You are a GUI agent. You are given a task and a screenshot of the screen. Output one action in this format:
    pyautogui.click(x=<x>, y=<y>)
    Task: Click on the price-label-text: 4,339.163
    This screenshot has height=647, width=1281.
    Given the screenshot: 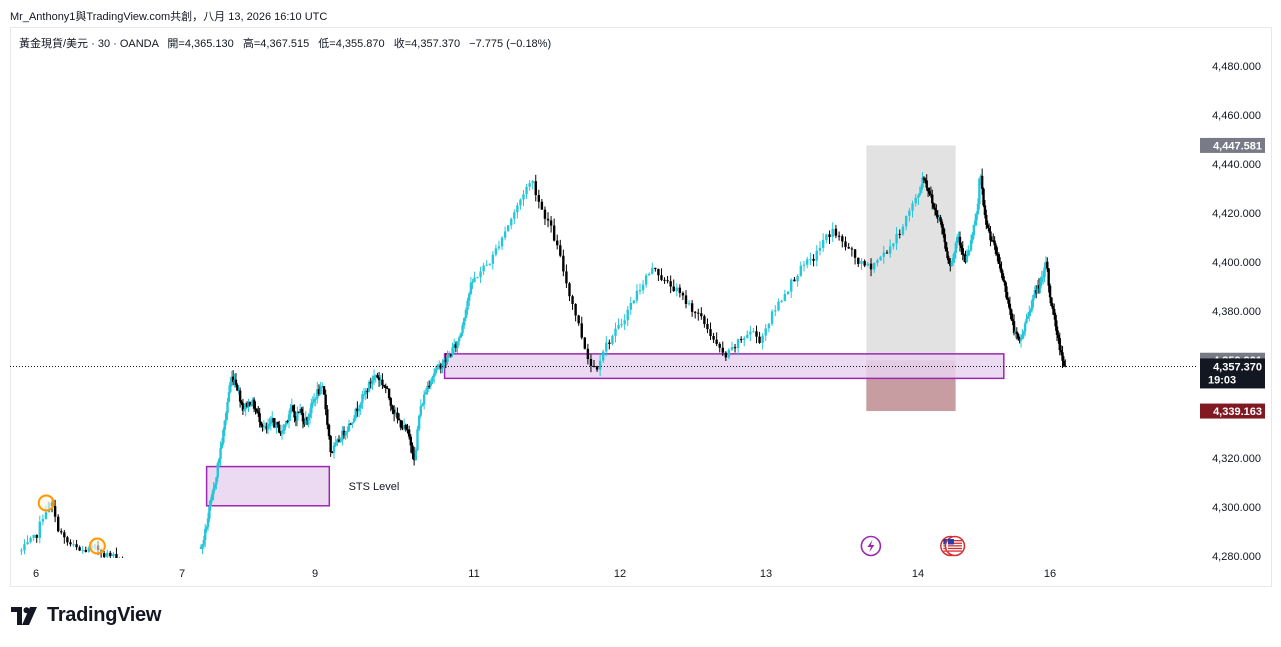 What is the action you would take?
    pyautogui.click(x=1237, y=412)
    